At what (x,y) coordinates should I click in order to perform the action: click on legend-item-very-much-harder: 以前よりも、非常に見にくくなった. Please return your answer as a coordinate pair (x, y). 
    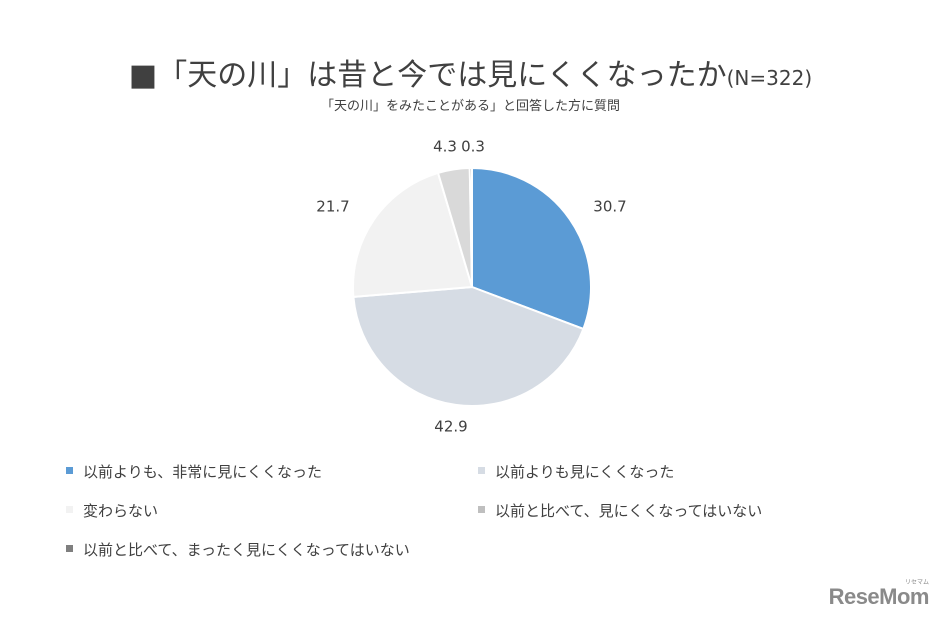
    Looking at the image, I should click on (194, 472).